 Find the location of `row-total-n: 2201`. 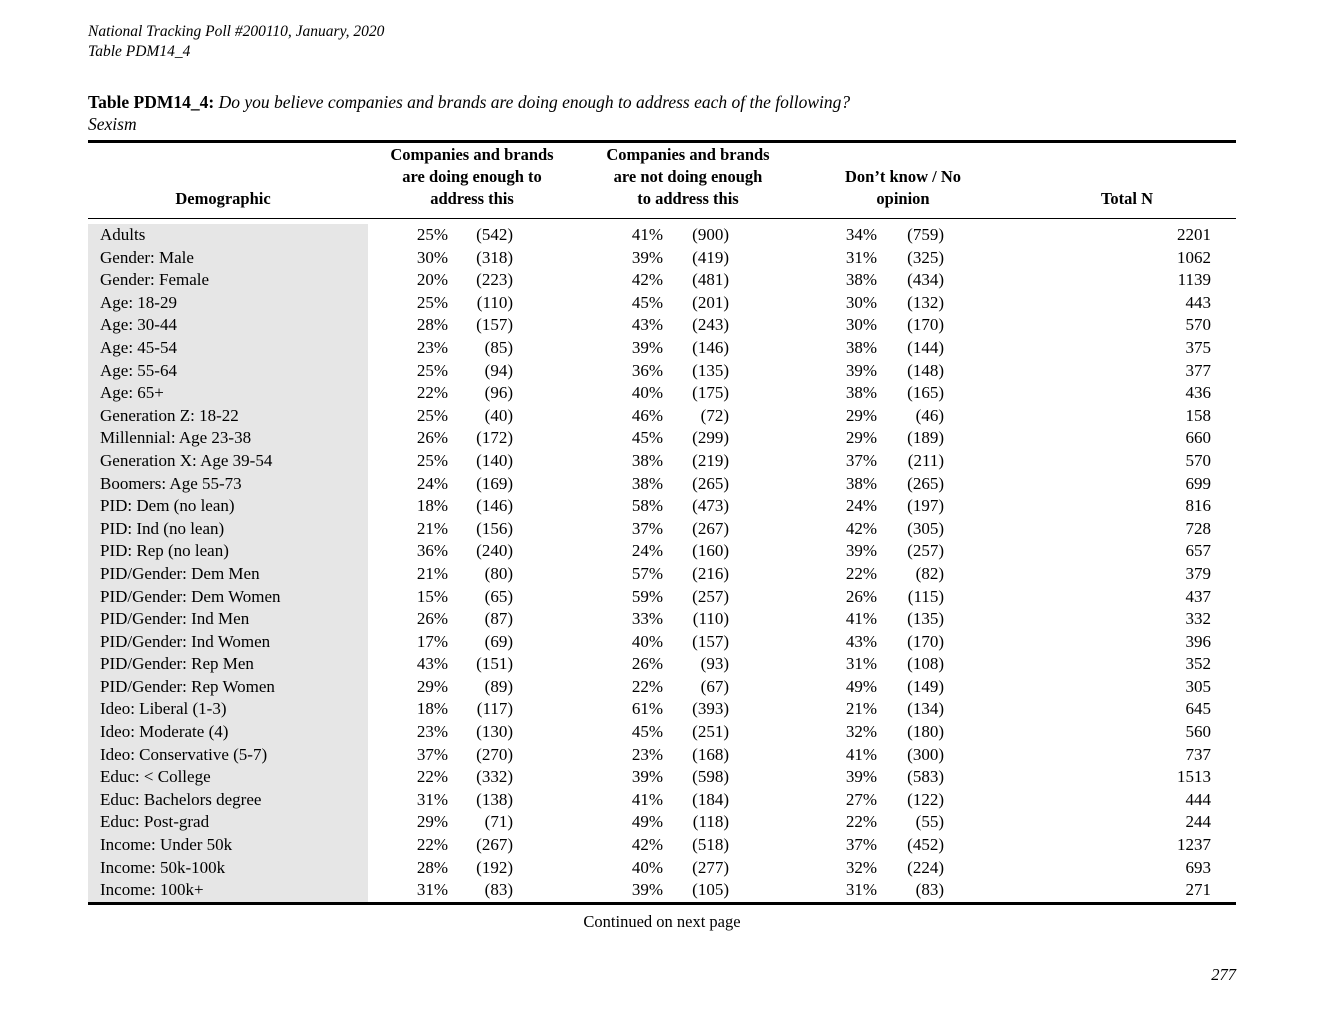

row-total-n: 2201 is located at coordinates (1194, 234).